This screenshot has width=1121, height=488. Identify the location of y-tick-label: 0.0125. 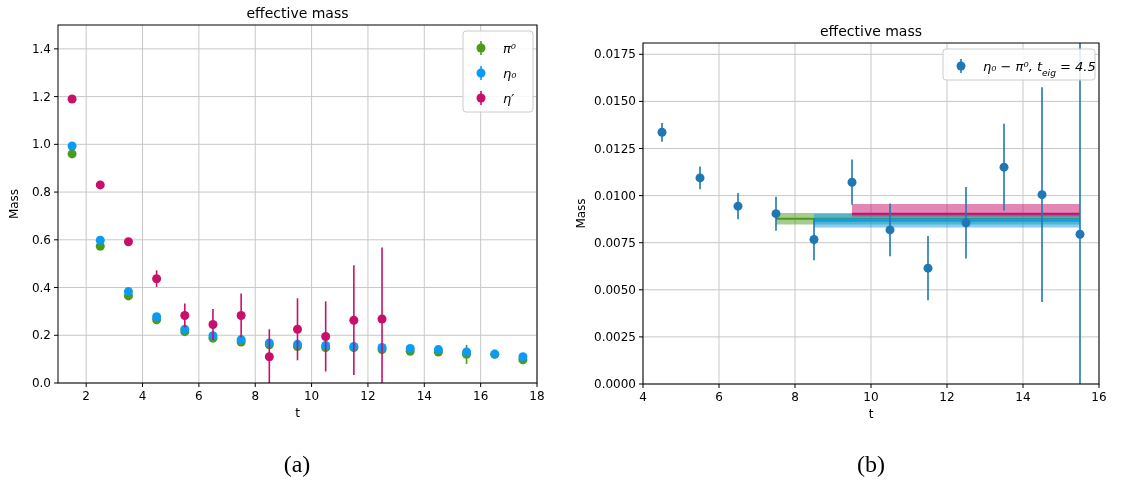
(615, 148).